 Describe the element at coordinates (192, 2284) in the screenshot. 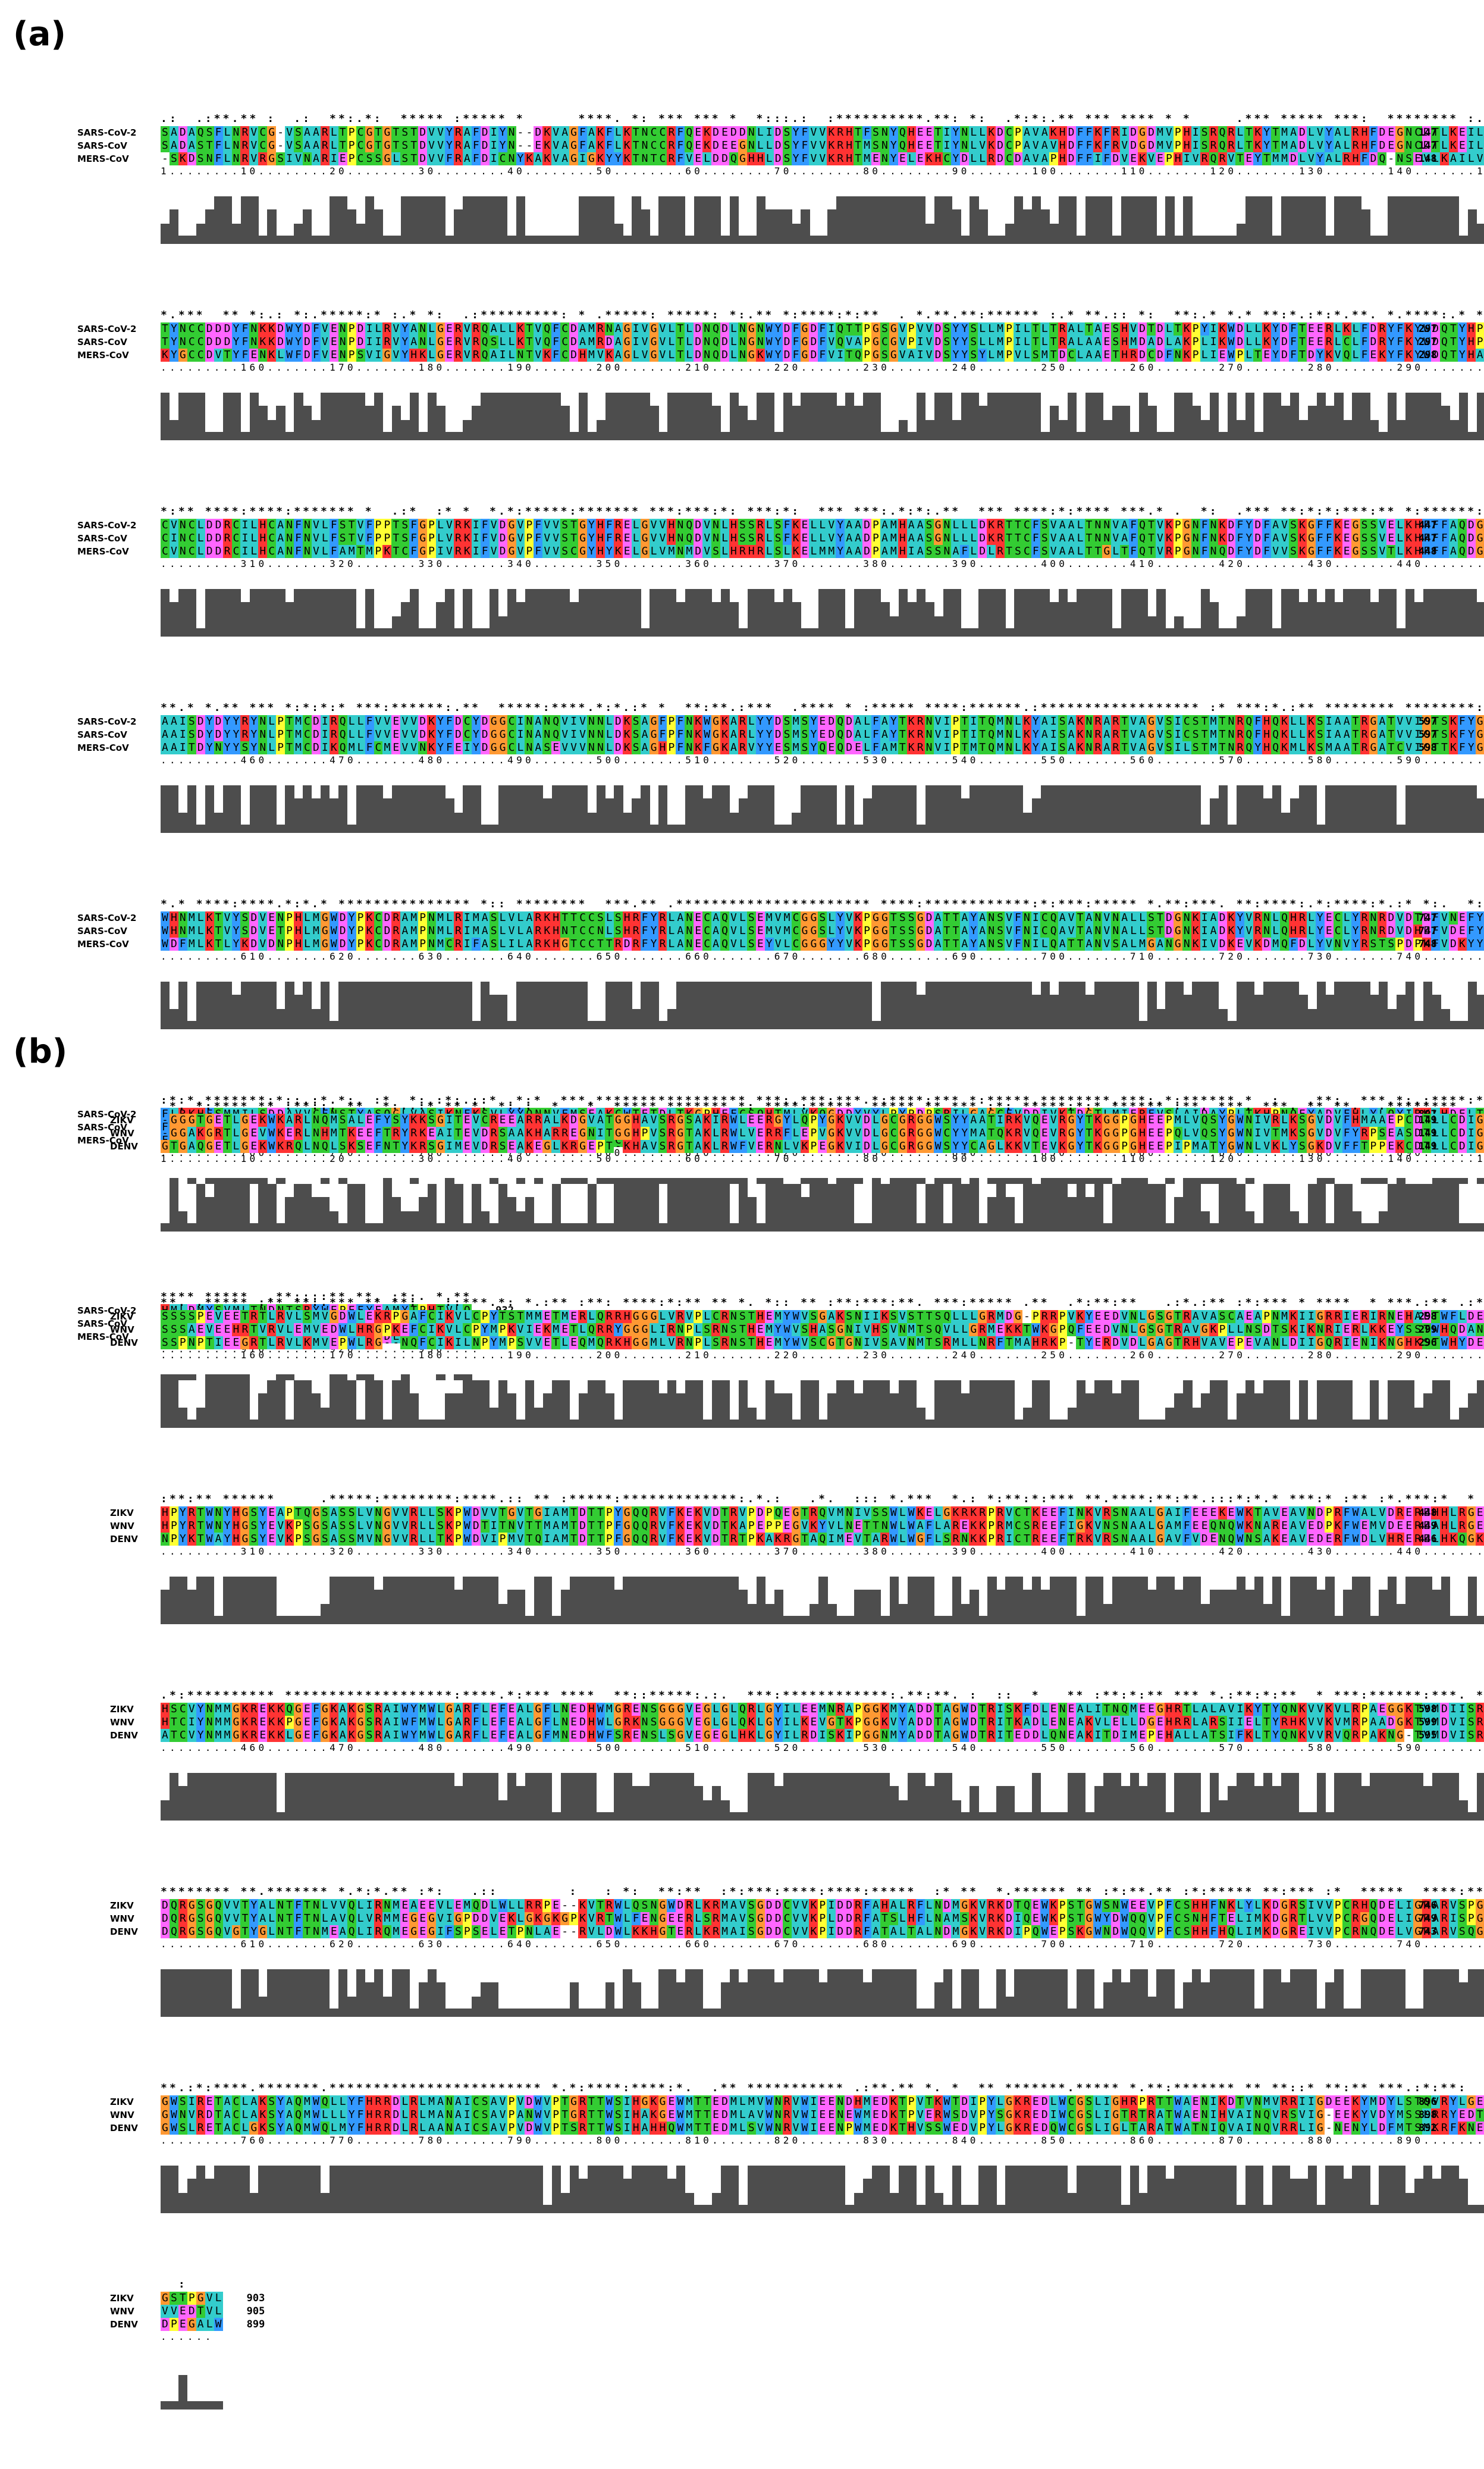

I see `conservation-line: :` at that location.